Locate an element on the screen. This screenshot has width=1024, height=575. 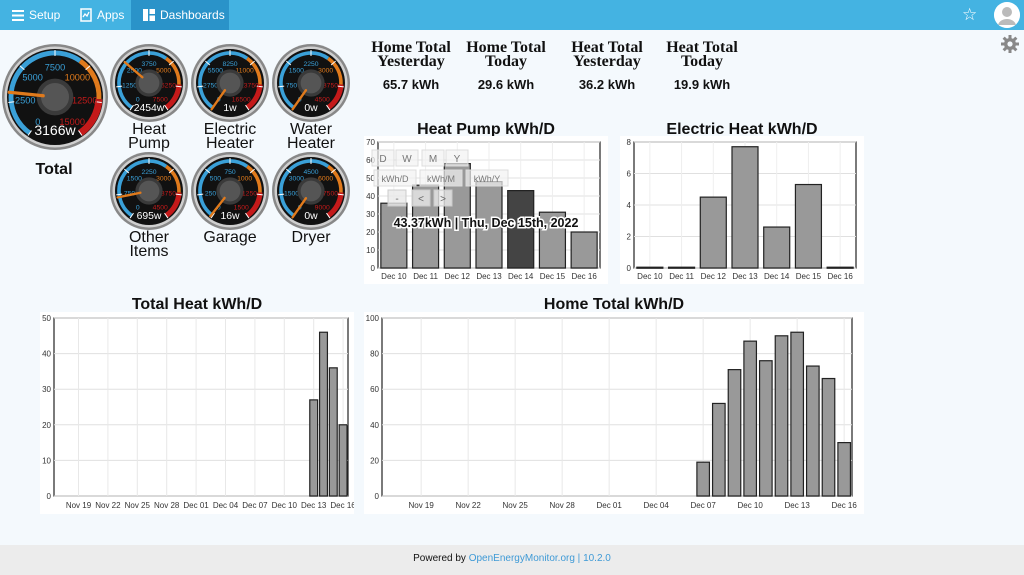
gauge-water-heater: 7501500225030003750450000w is located at coordinates (311, 83).